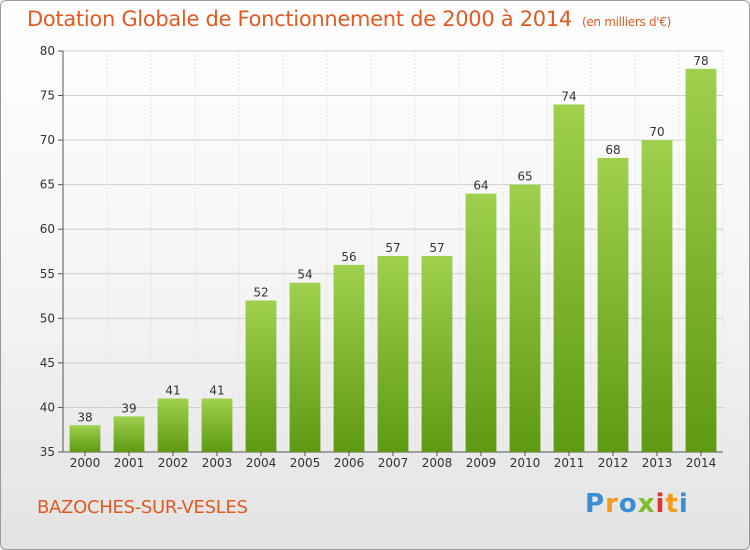 This screenshot has width=750, height=550. I want to click on bar-2012, so click(613, 304).